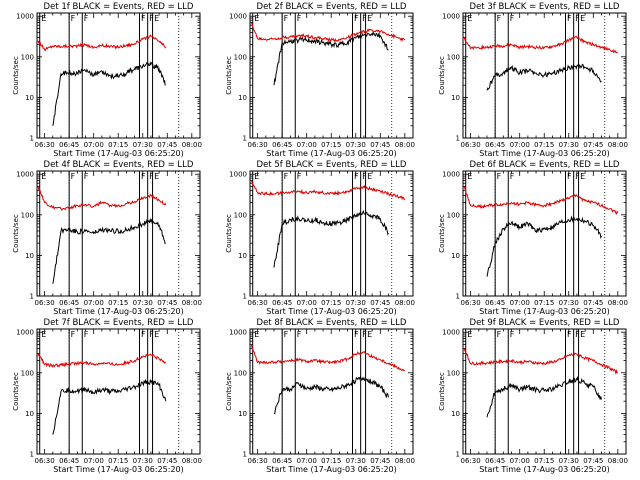  Describe the element at coordinates (307, 145) in the screenshot. I see `panel-2-xtick-label: 07:00` at that location.